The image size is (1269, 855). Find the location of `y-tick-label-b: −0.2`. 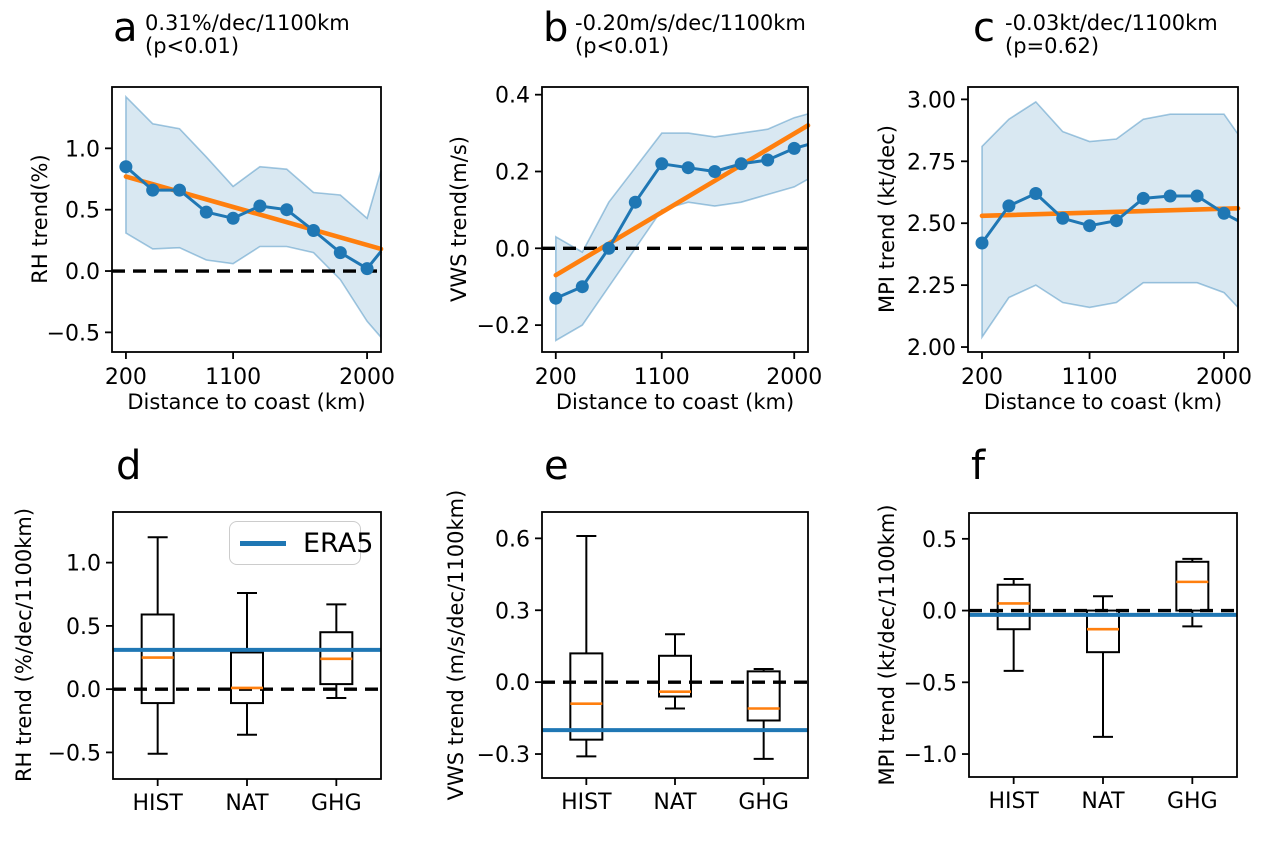

y-tick-label-b: −0.2 is located at coordinates (503, 326).